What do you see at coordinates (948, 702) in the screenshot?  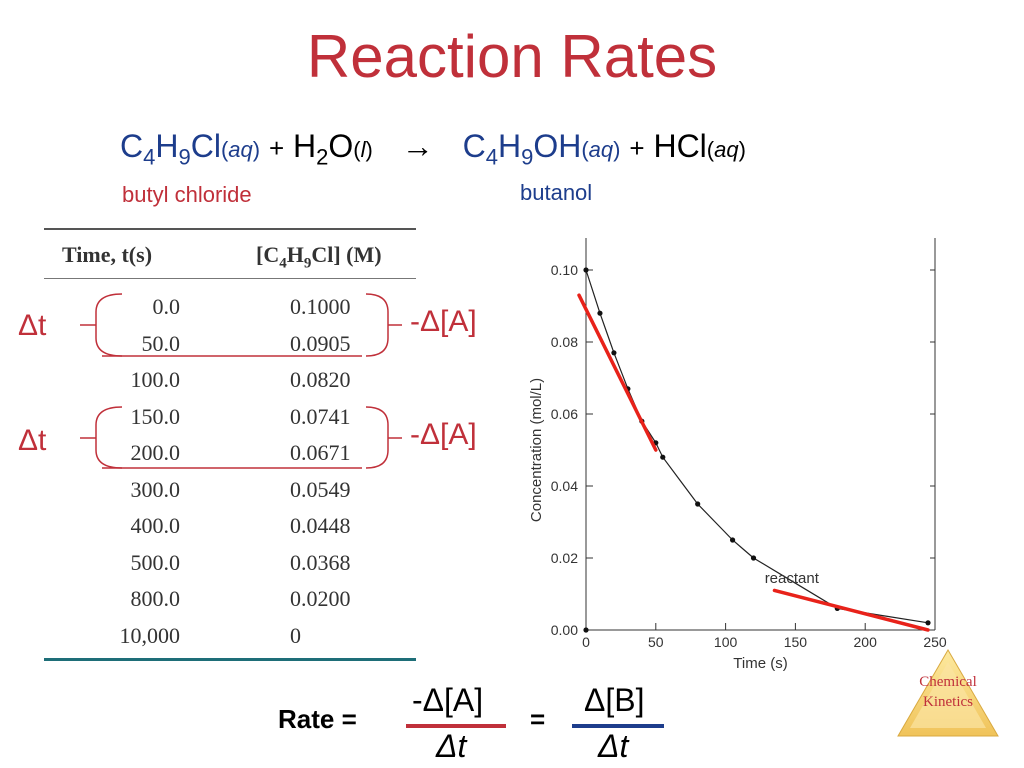 I see `badge-line-2: Kinetics` at bounding box center [948, 702].